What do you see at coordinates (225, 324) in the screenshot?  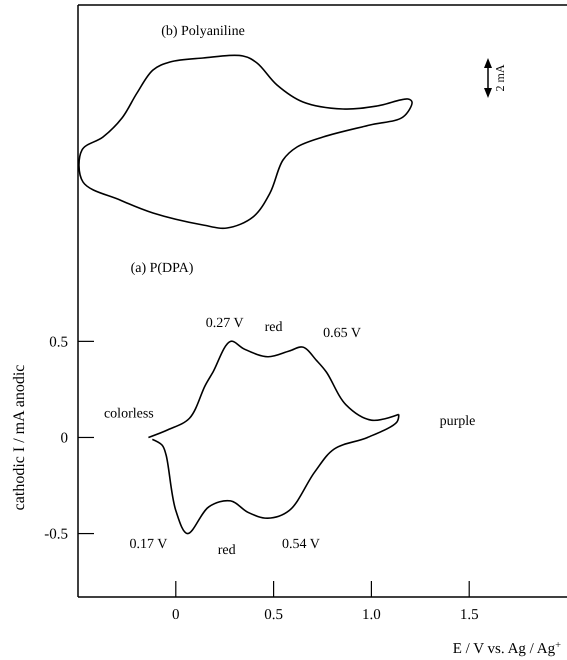 I see `annotation: 0.27 V` at bounding box center [225, 324].